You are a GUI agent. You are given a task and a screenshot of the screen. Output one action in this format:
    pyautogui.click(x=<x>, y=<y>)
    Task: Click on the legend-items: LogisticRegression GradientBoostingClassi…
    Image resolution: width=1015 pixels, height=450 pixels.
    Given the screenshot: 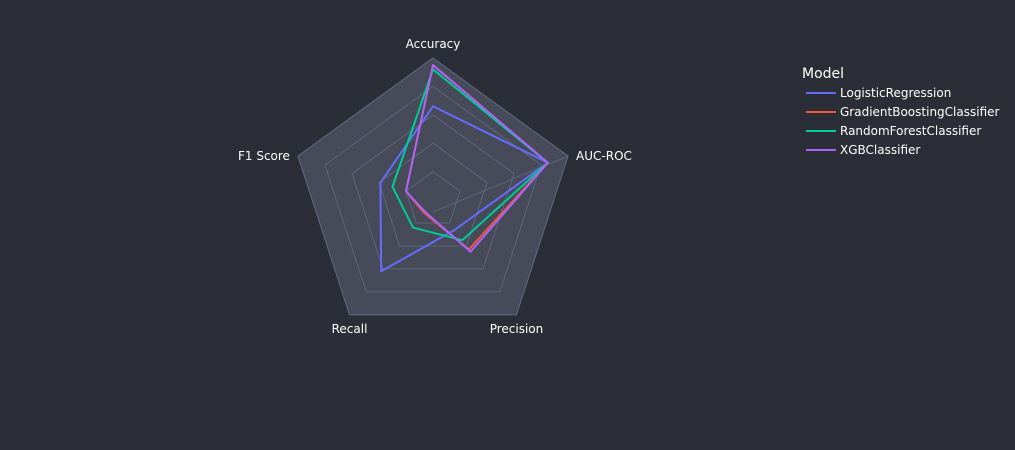 What is the action you would take?
    pyautogui.click(x=903, y=121)
    